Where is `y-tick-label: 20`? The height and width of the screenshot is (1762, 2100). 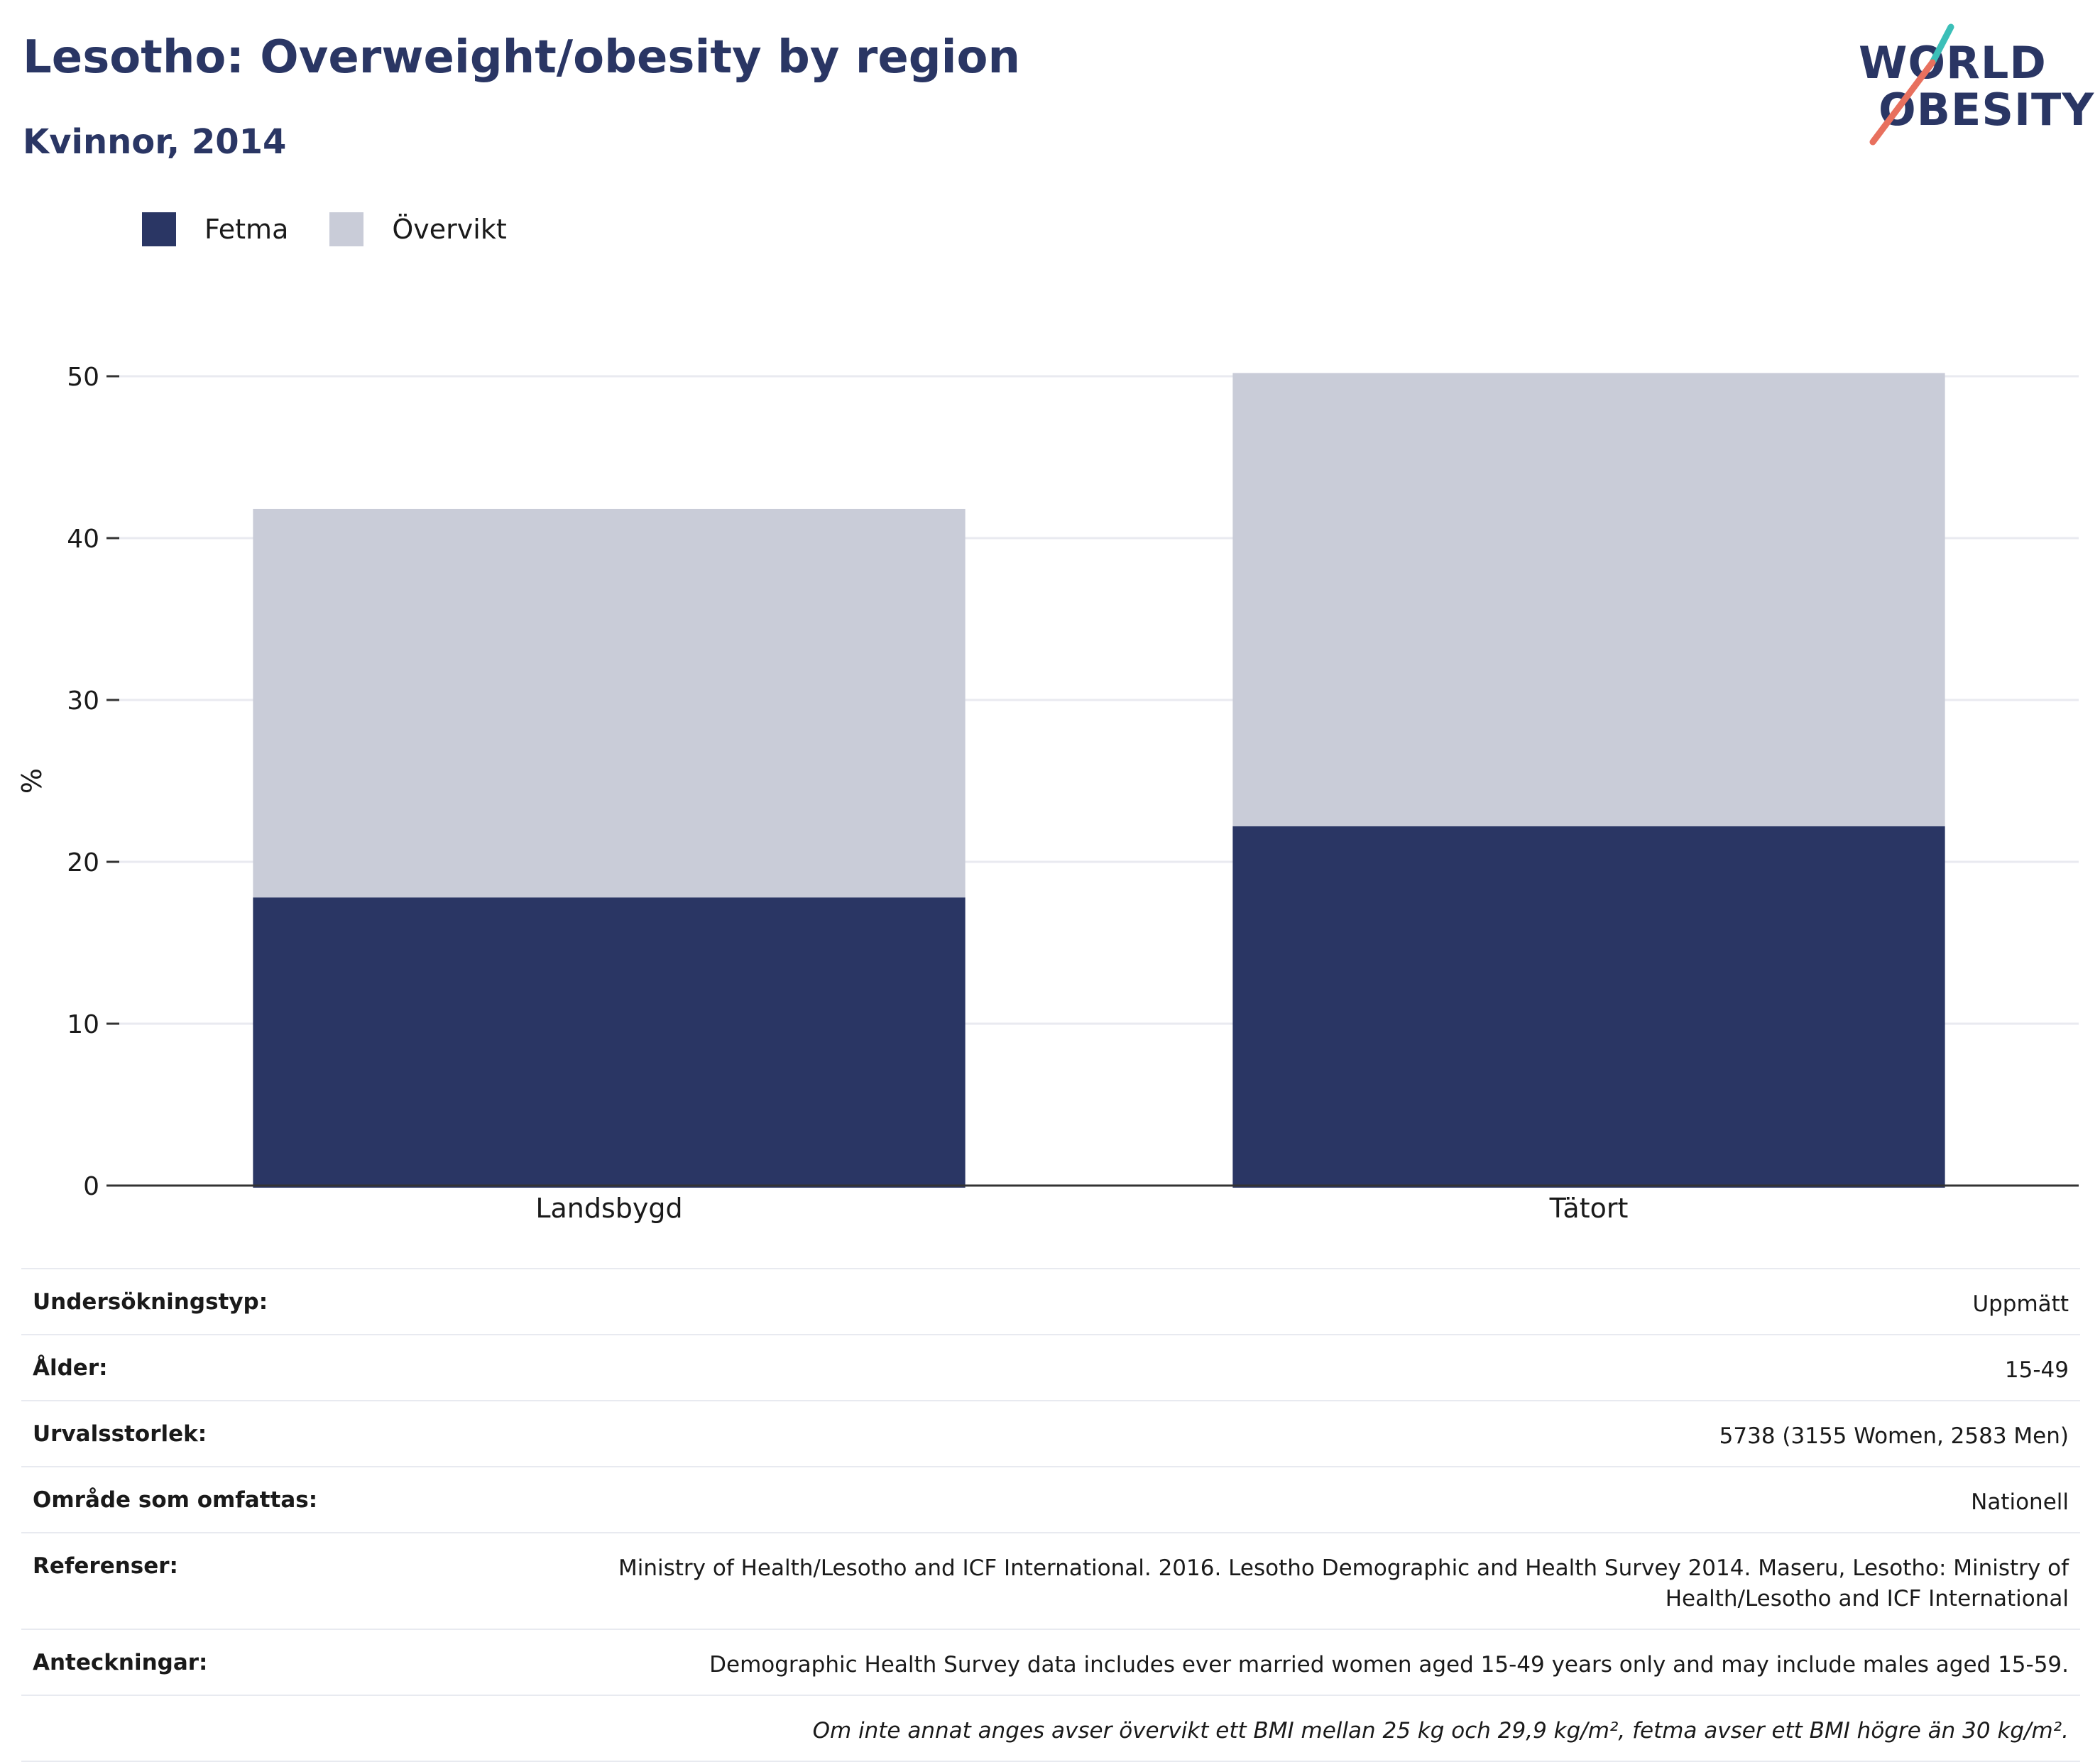
y-tick-label: 20 is located at coordinates (83, 862).